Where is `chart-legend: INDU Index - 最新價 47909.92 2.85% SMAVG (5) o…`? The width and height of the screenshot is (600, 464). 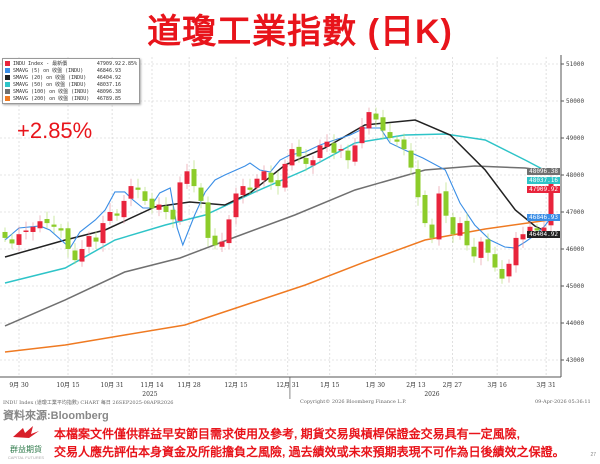 chart-legend: INDU Index - 最新價 47909.92 2.85% SMAVG (5) o… is located at coordinates (71, 81).